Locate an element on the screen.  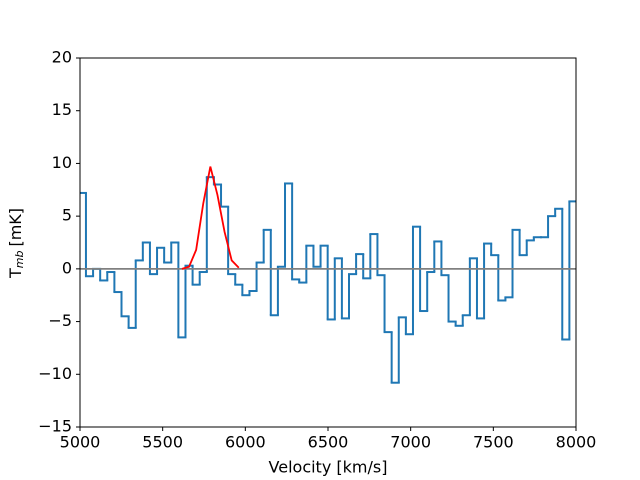
y-label-sub: mb is located at coordinates (19, 260).